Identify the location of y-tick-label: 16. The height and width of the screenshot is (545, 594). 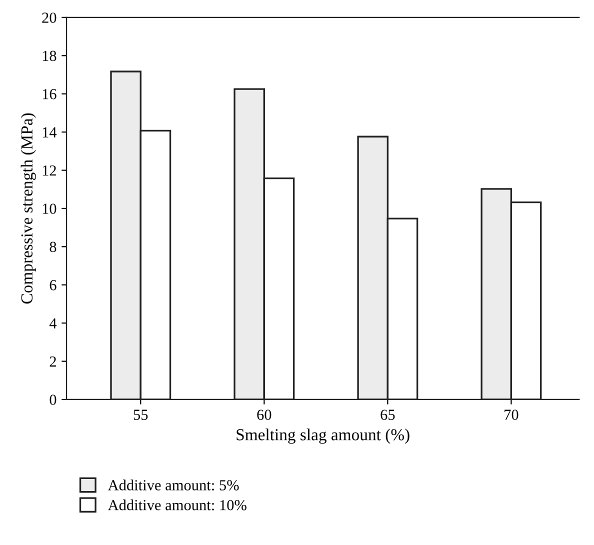
(49, 94).